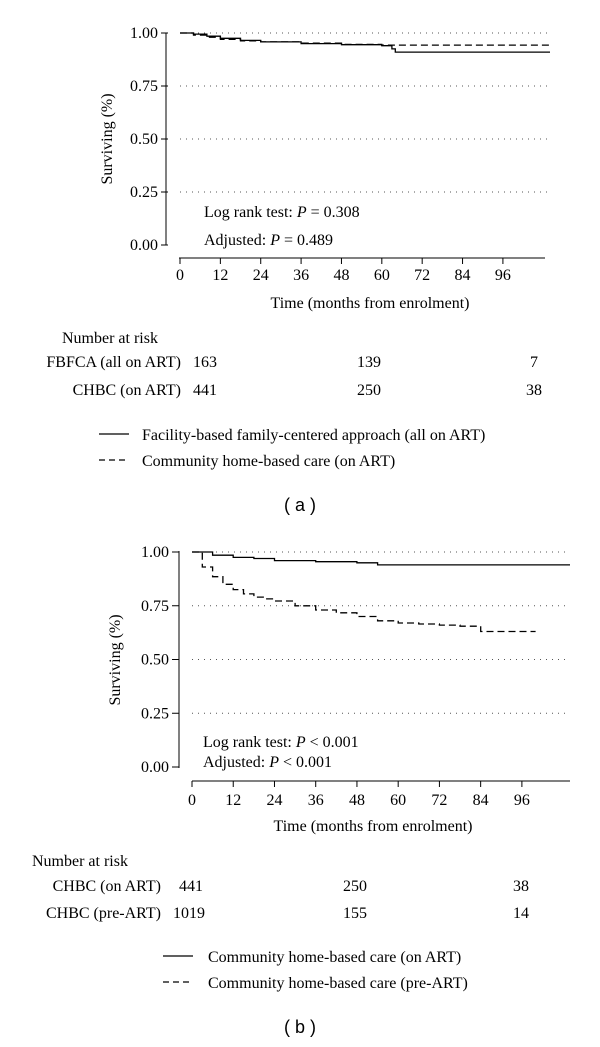 The width and height of the screenshot is (600, 1047). What do you see at coordinates (521, 913) in the screenshot?
I see `risk-cell-b-1-2: 14` at bounding box center [521, 913].